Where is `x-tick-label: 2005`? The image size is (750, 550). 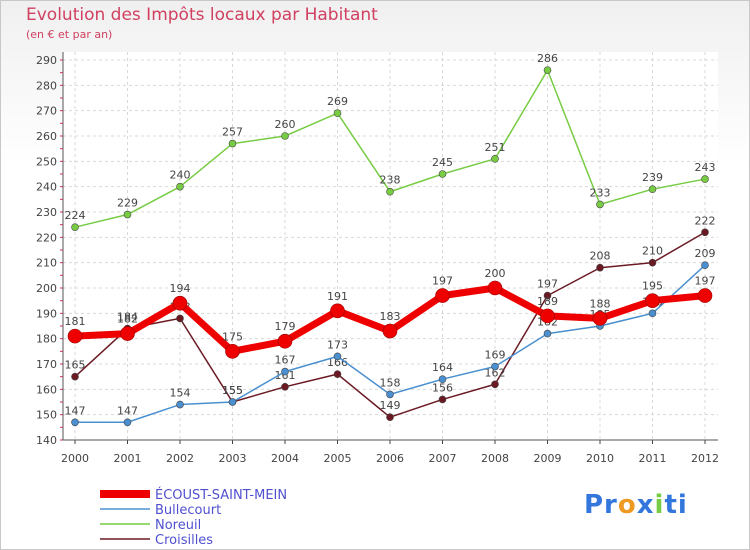
x-tick-label: 2005 is located at coordinates (338, 458).